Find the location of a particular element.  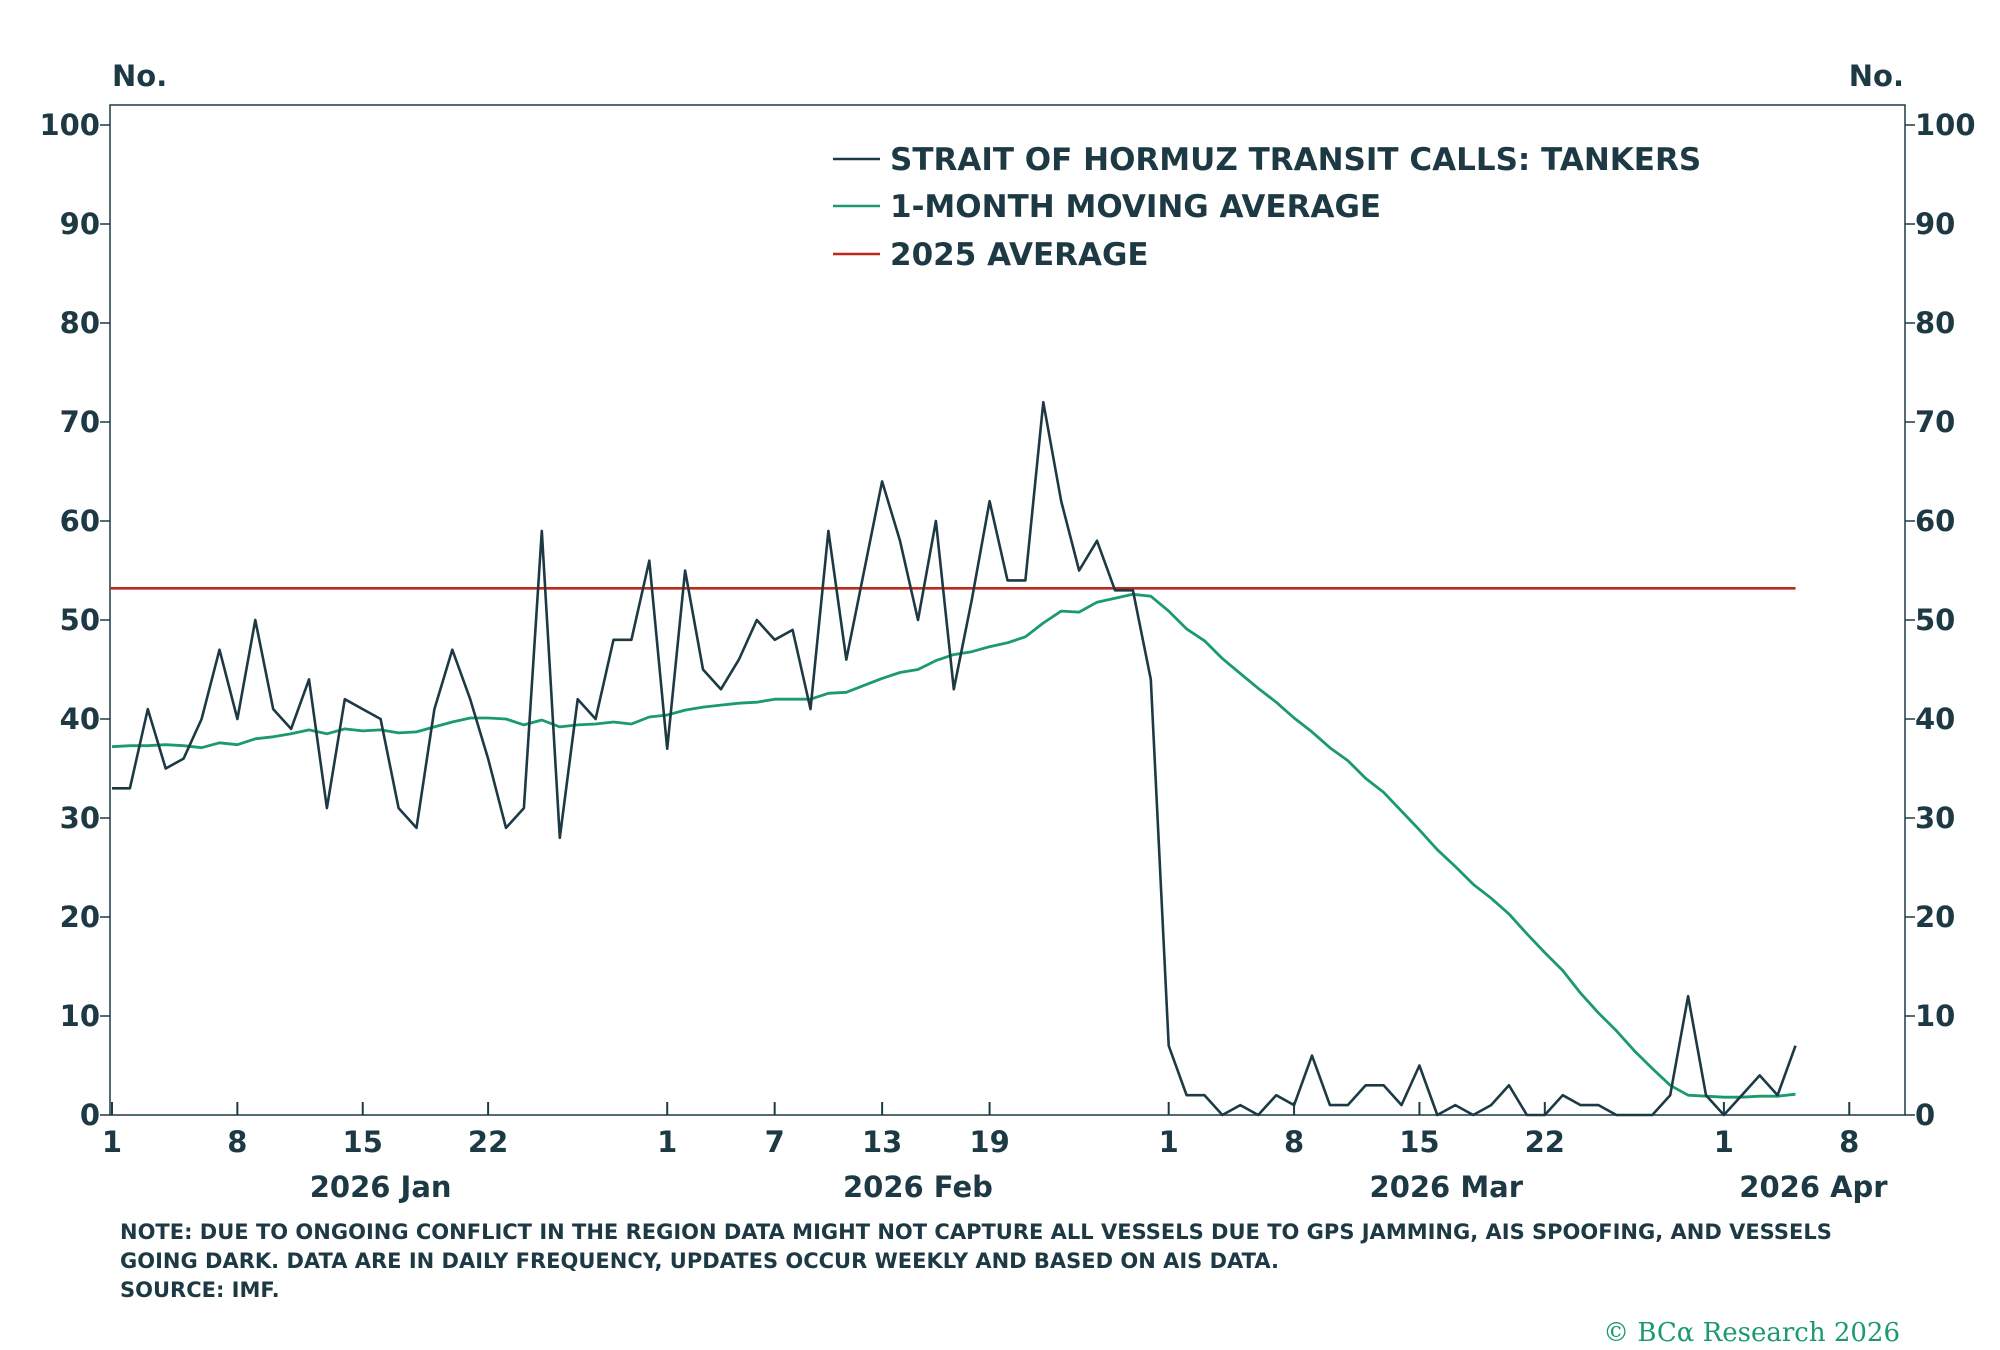

x-month-label: 2026 Feb is located at coordinates (918, 1187).